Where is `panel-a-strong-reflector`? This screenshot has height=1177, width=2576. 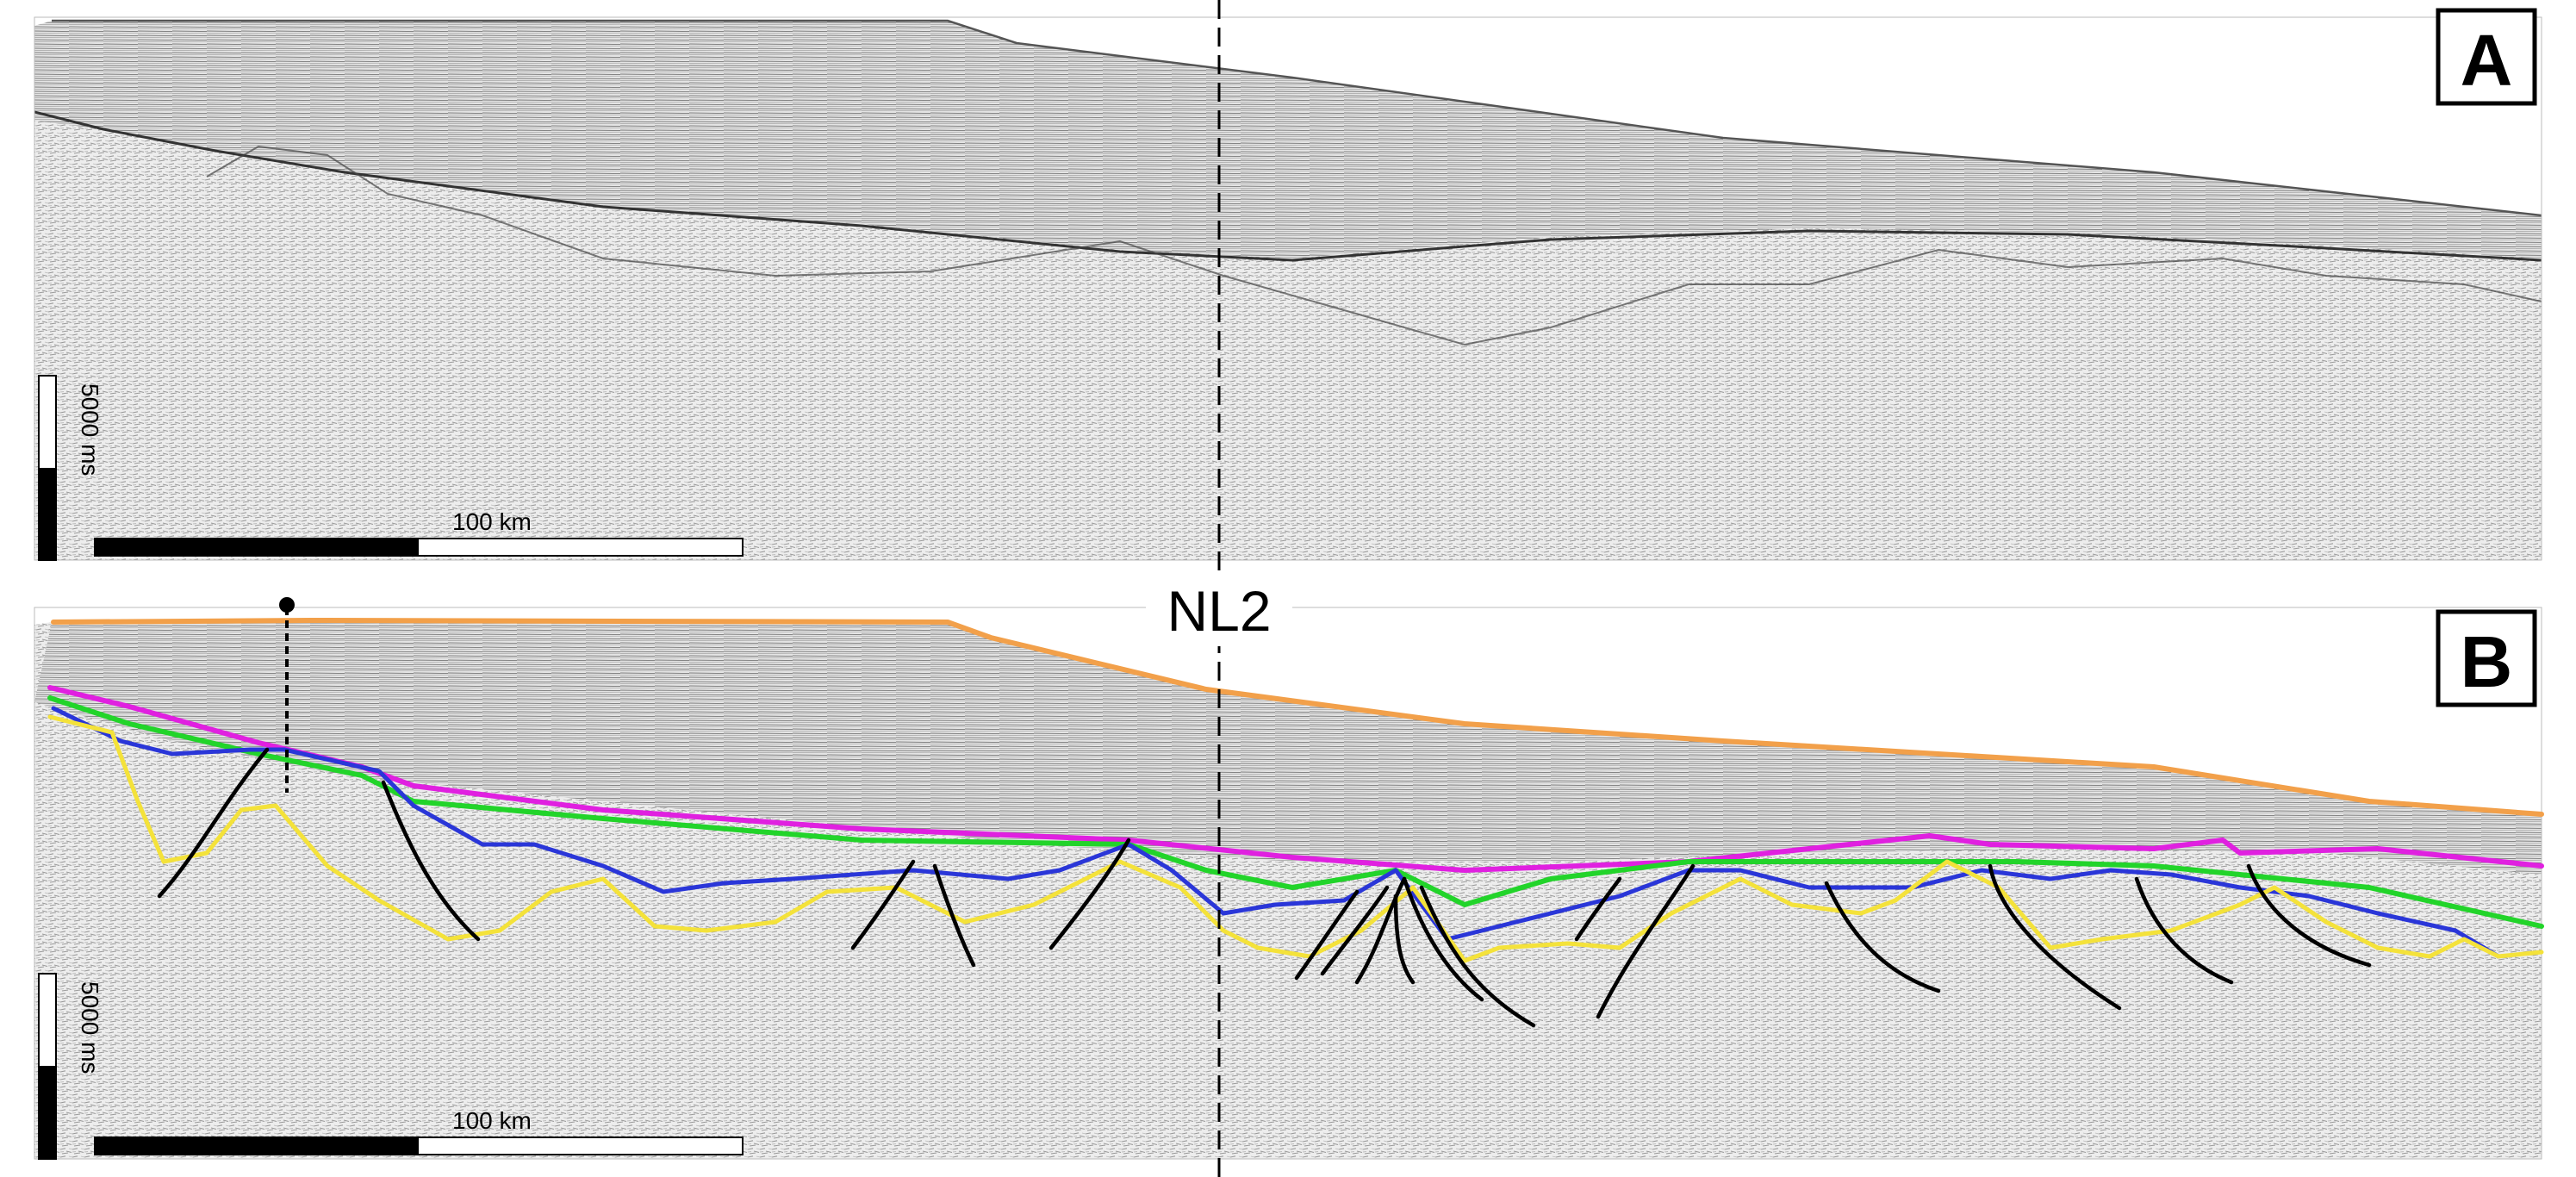 panel-a-strong-reflector is located at coordinates (1288, 186).